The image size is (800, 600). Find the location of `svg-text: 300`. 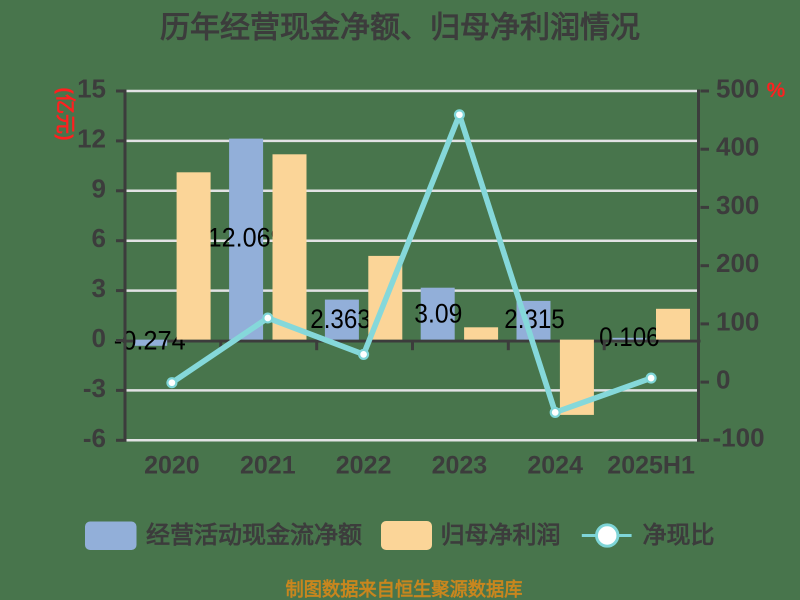

svg-text: 300 is located at coordinates (737, 205).